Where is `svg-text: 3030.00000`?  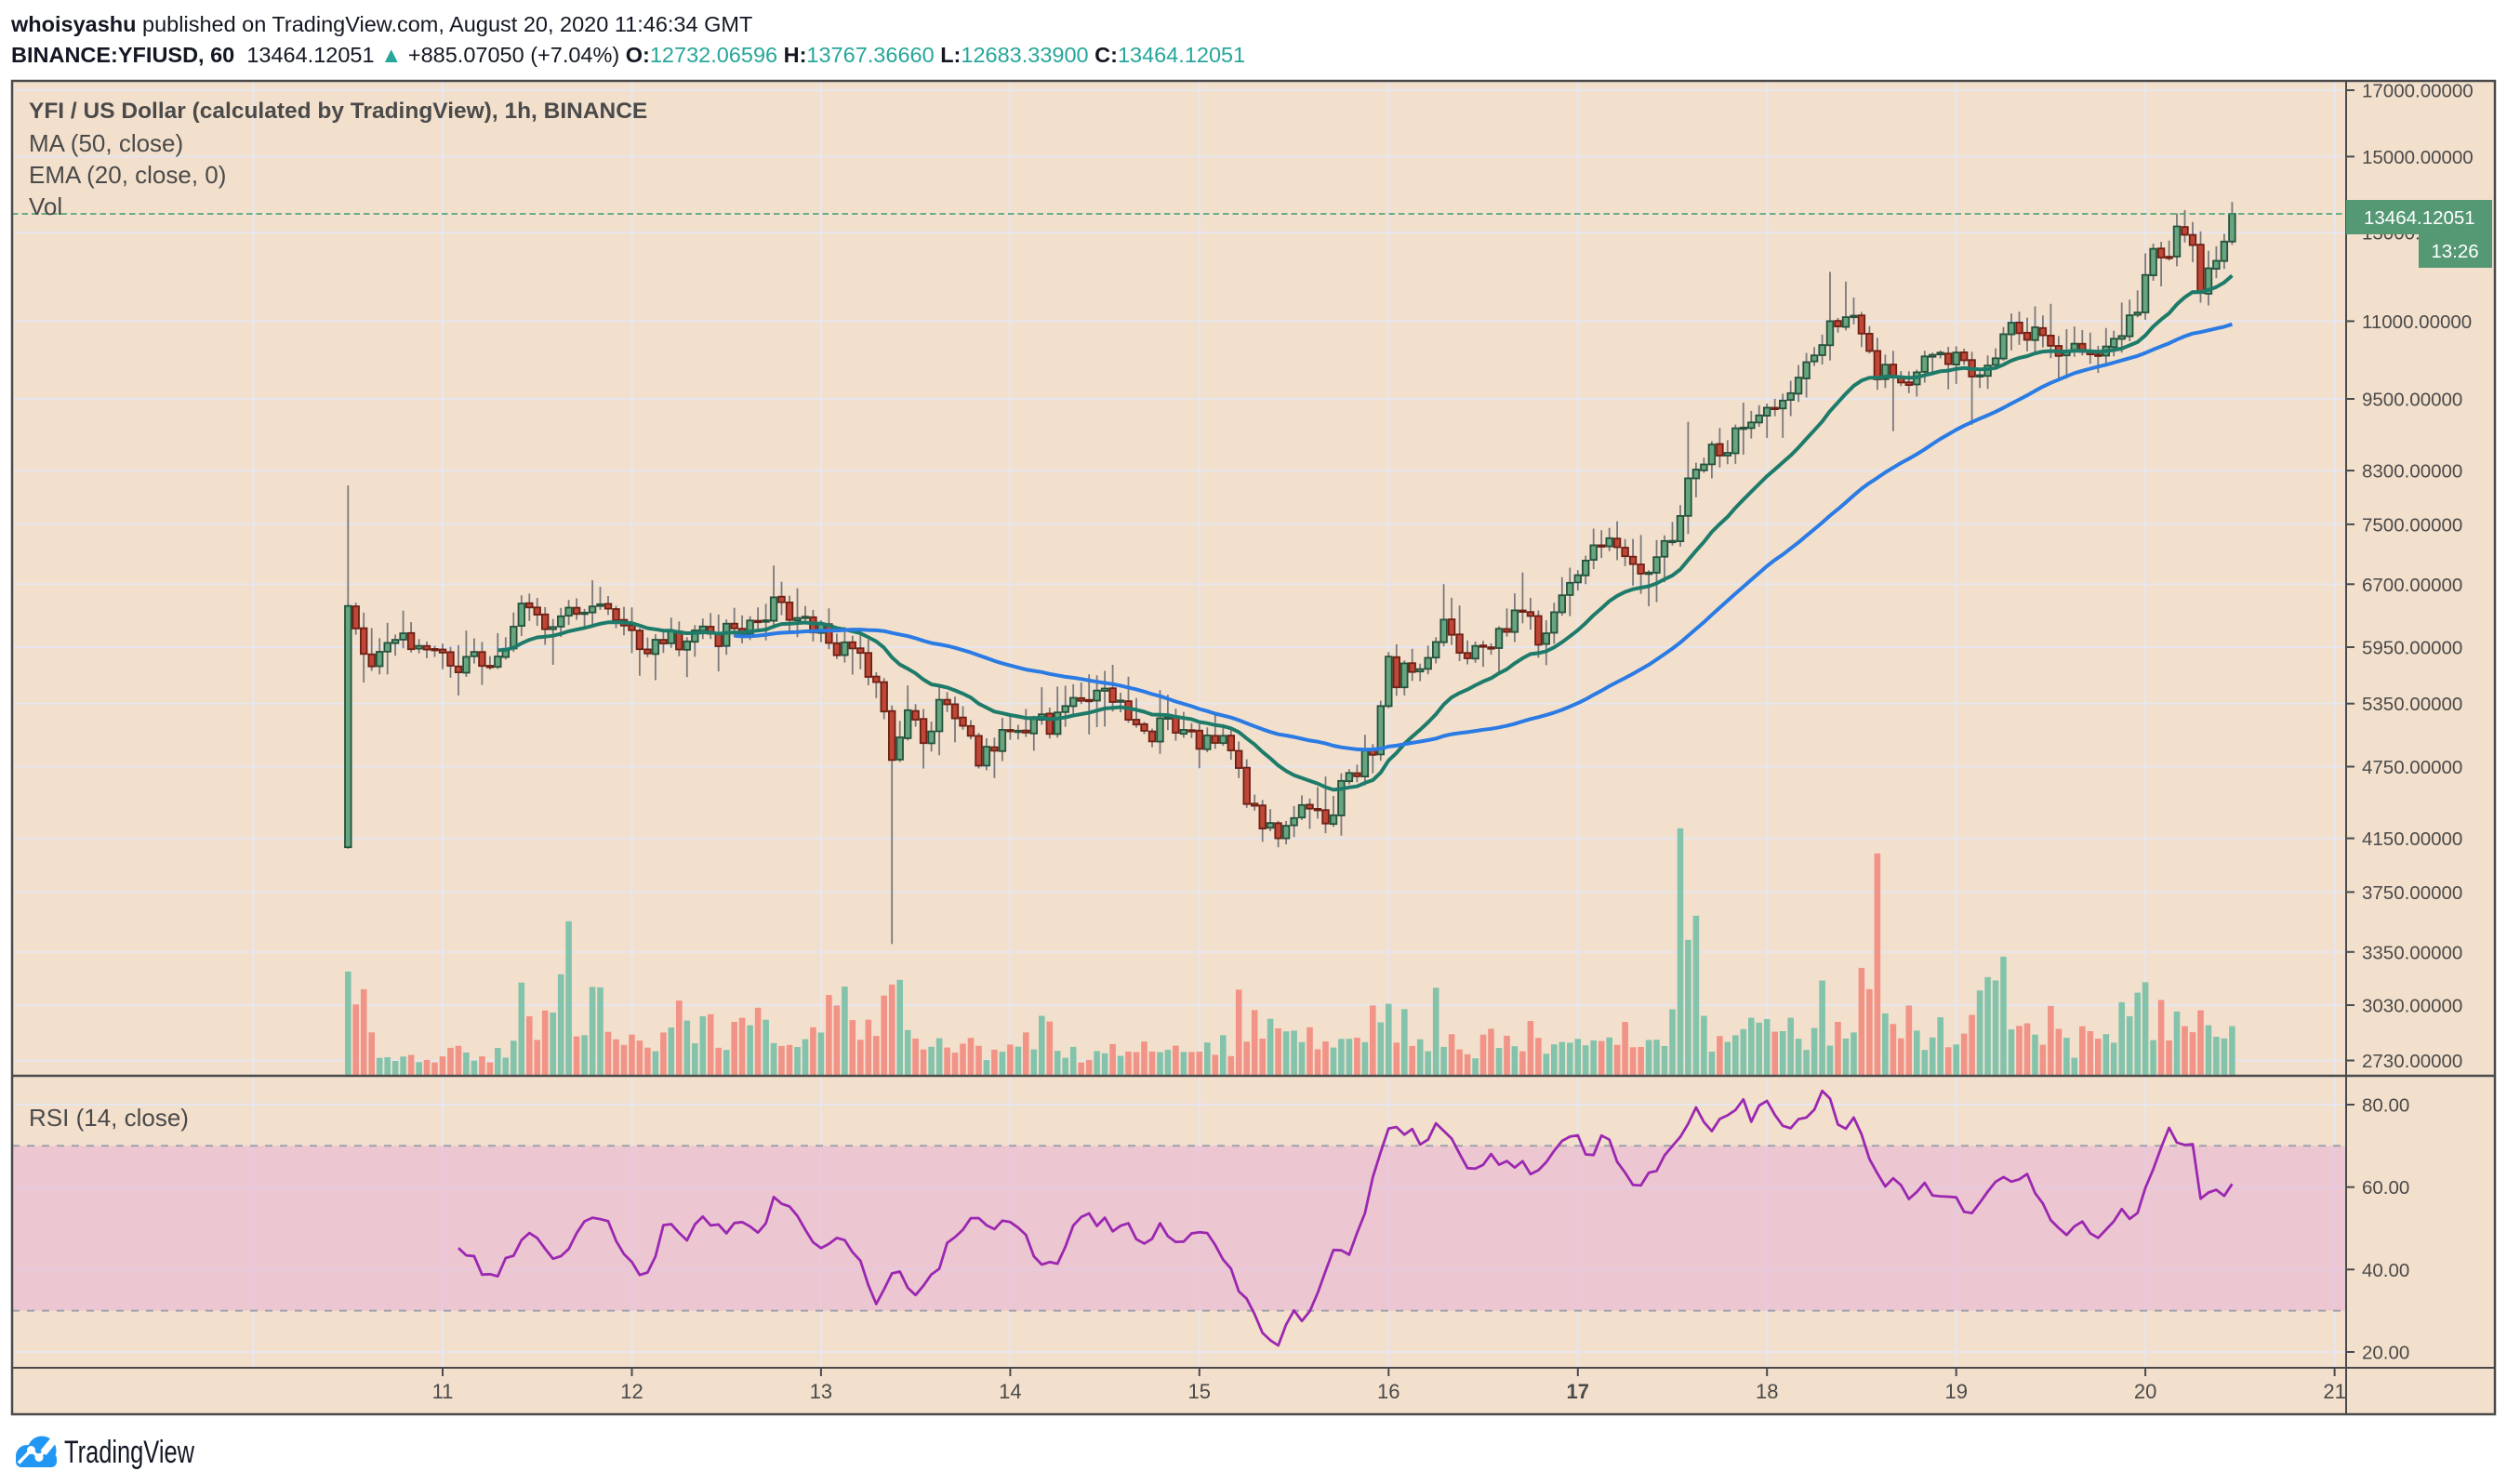
svg-text: 3030.00000 is located at coordinates (2412, 1006).